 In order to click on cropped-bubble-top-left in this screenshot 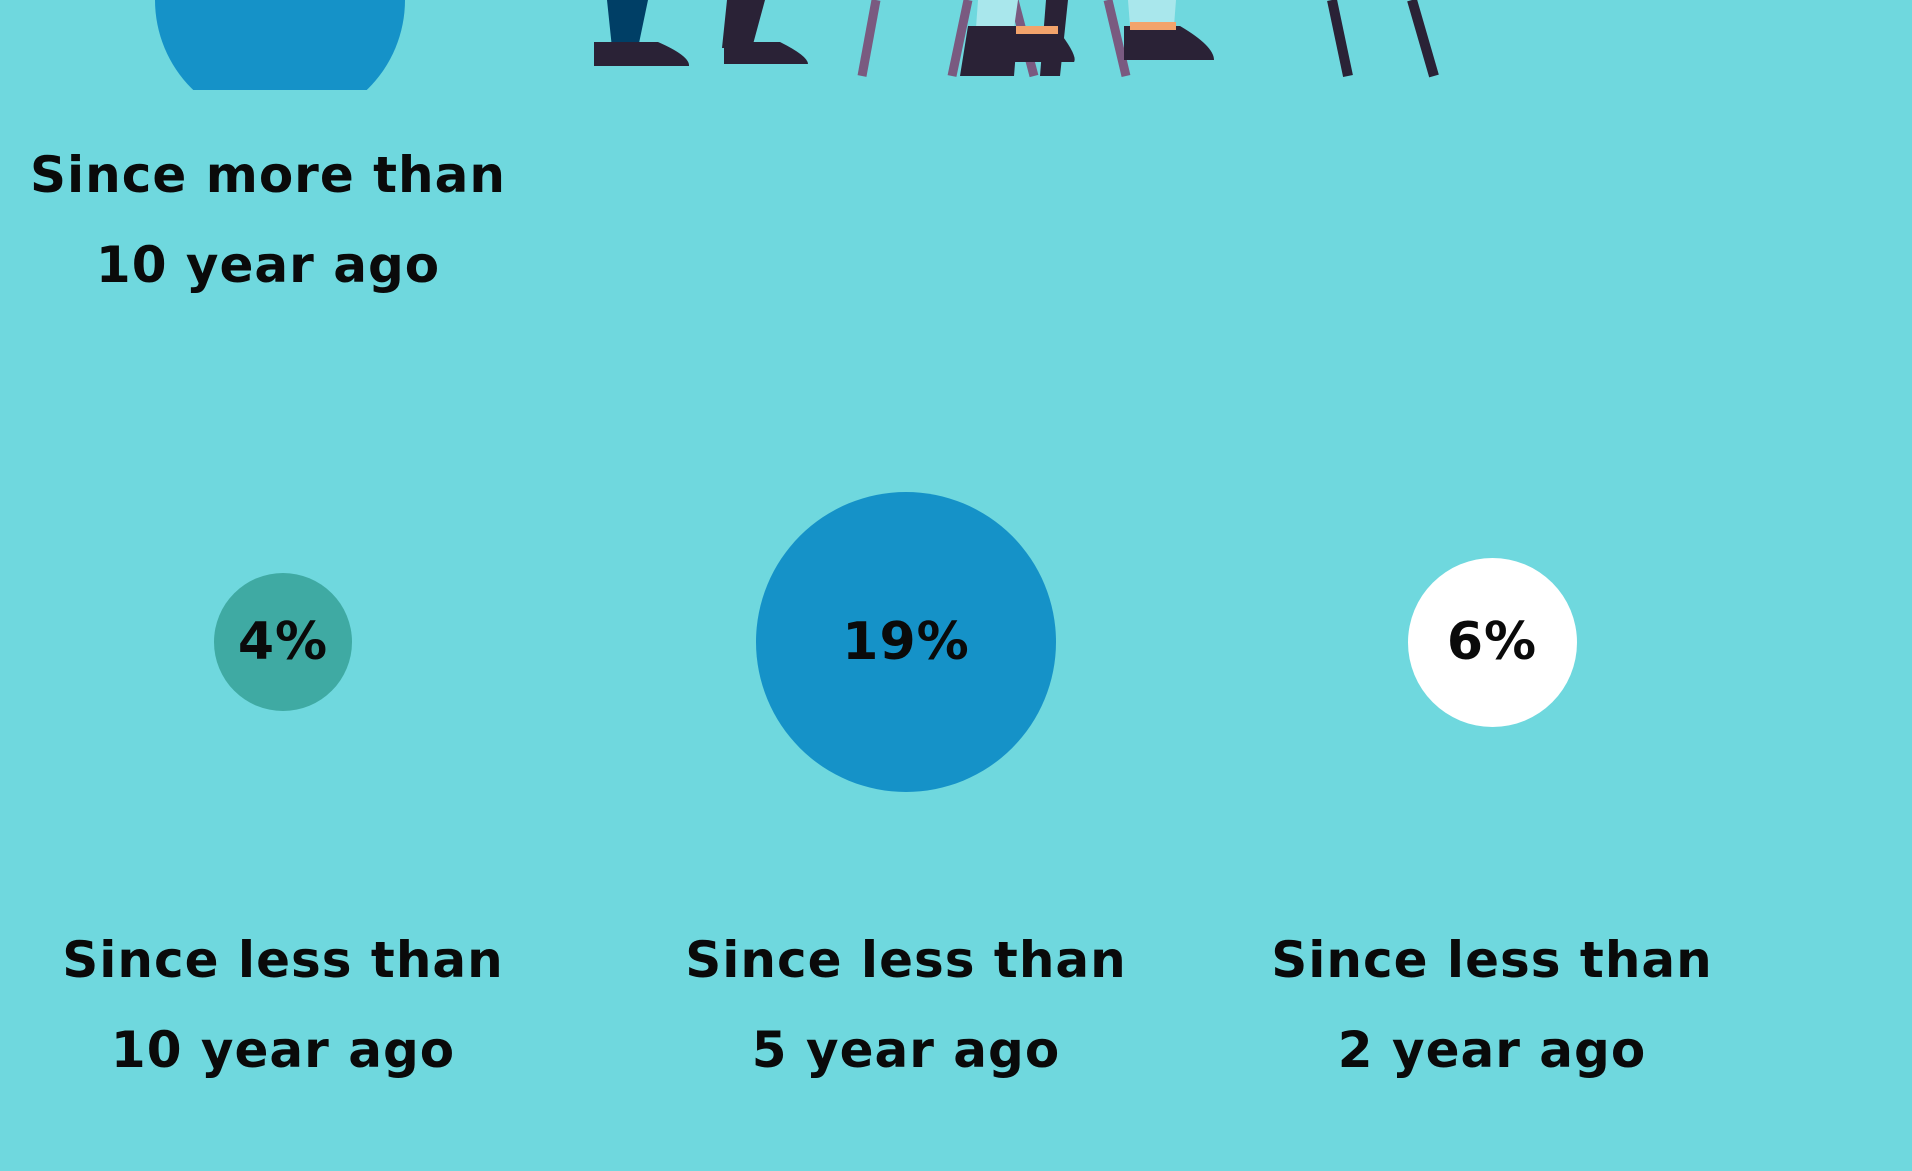, I will do `click(280, 45)`.